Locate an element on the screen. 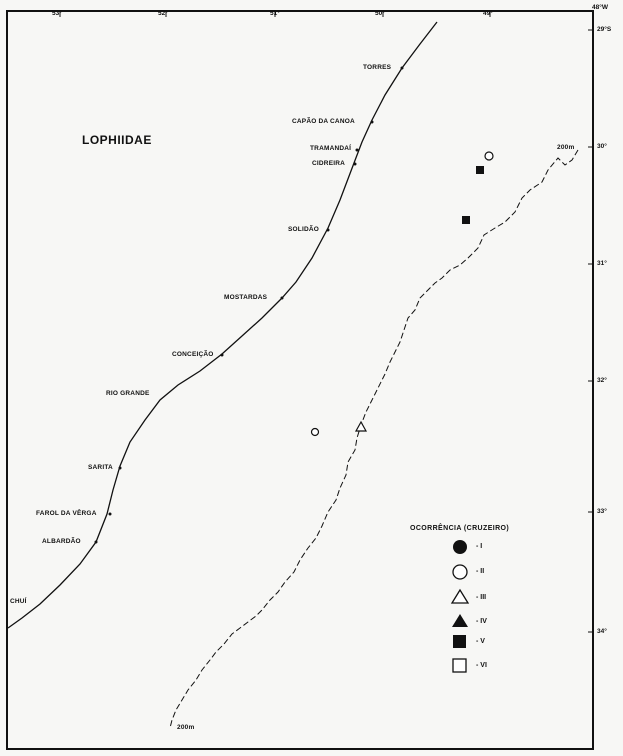  legend-label-v: - V is located at coordinates (480, 641).